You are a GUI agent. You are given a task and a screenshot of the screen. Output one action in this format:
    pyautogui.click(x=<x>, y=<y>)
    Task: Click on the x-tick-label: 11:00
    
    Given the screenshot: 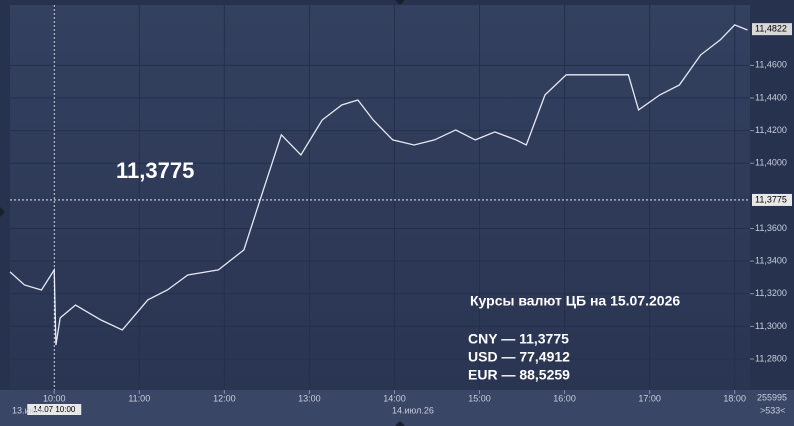 What is the action you would take?
    pyautogui.click(x=139, y=398)
    